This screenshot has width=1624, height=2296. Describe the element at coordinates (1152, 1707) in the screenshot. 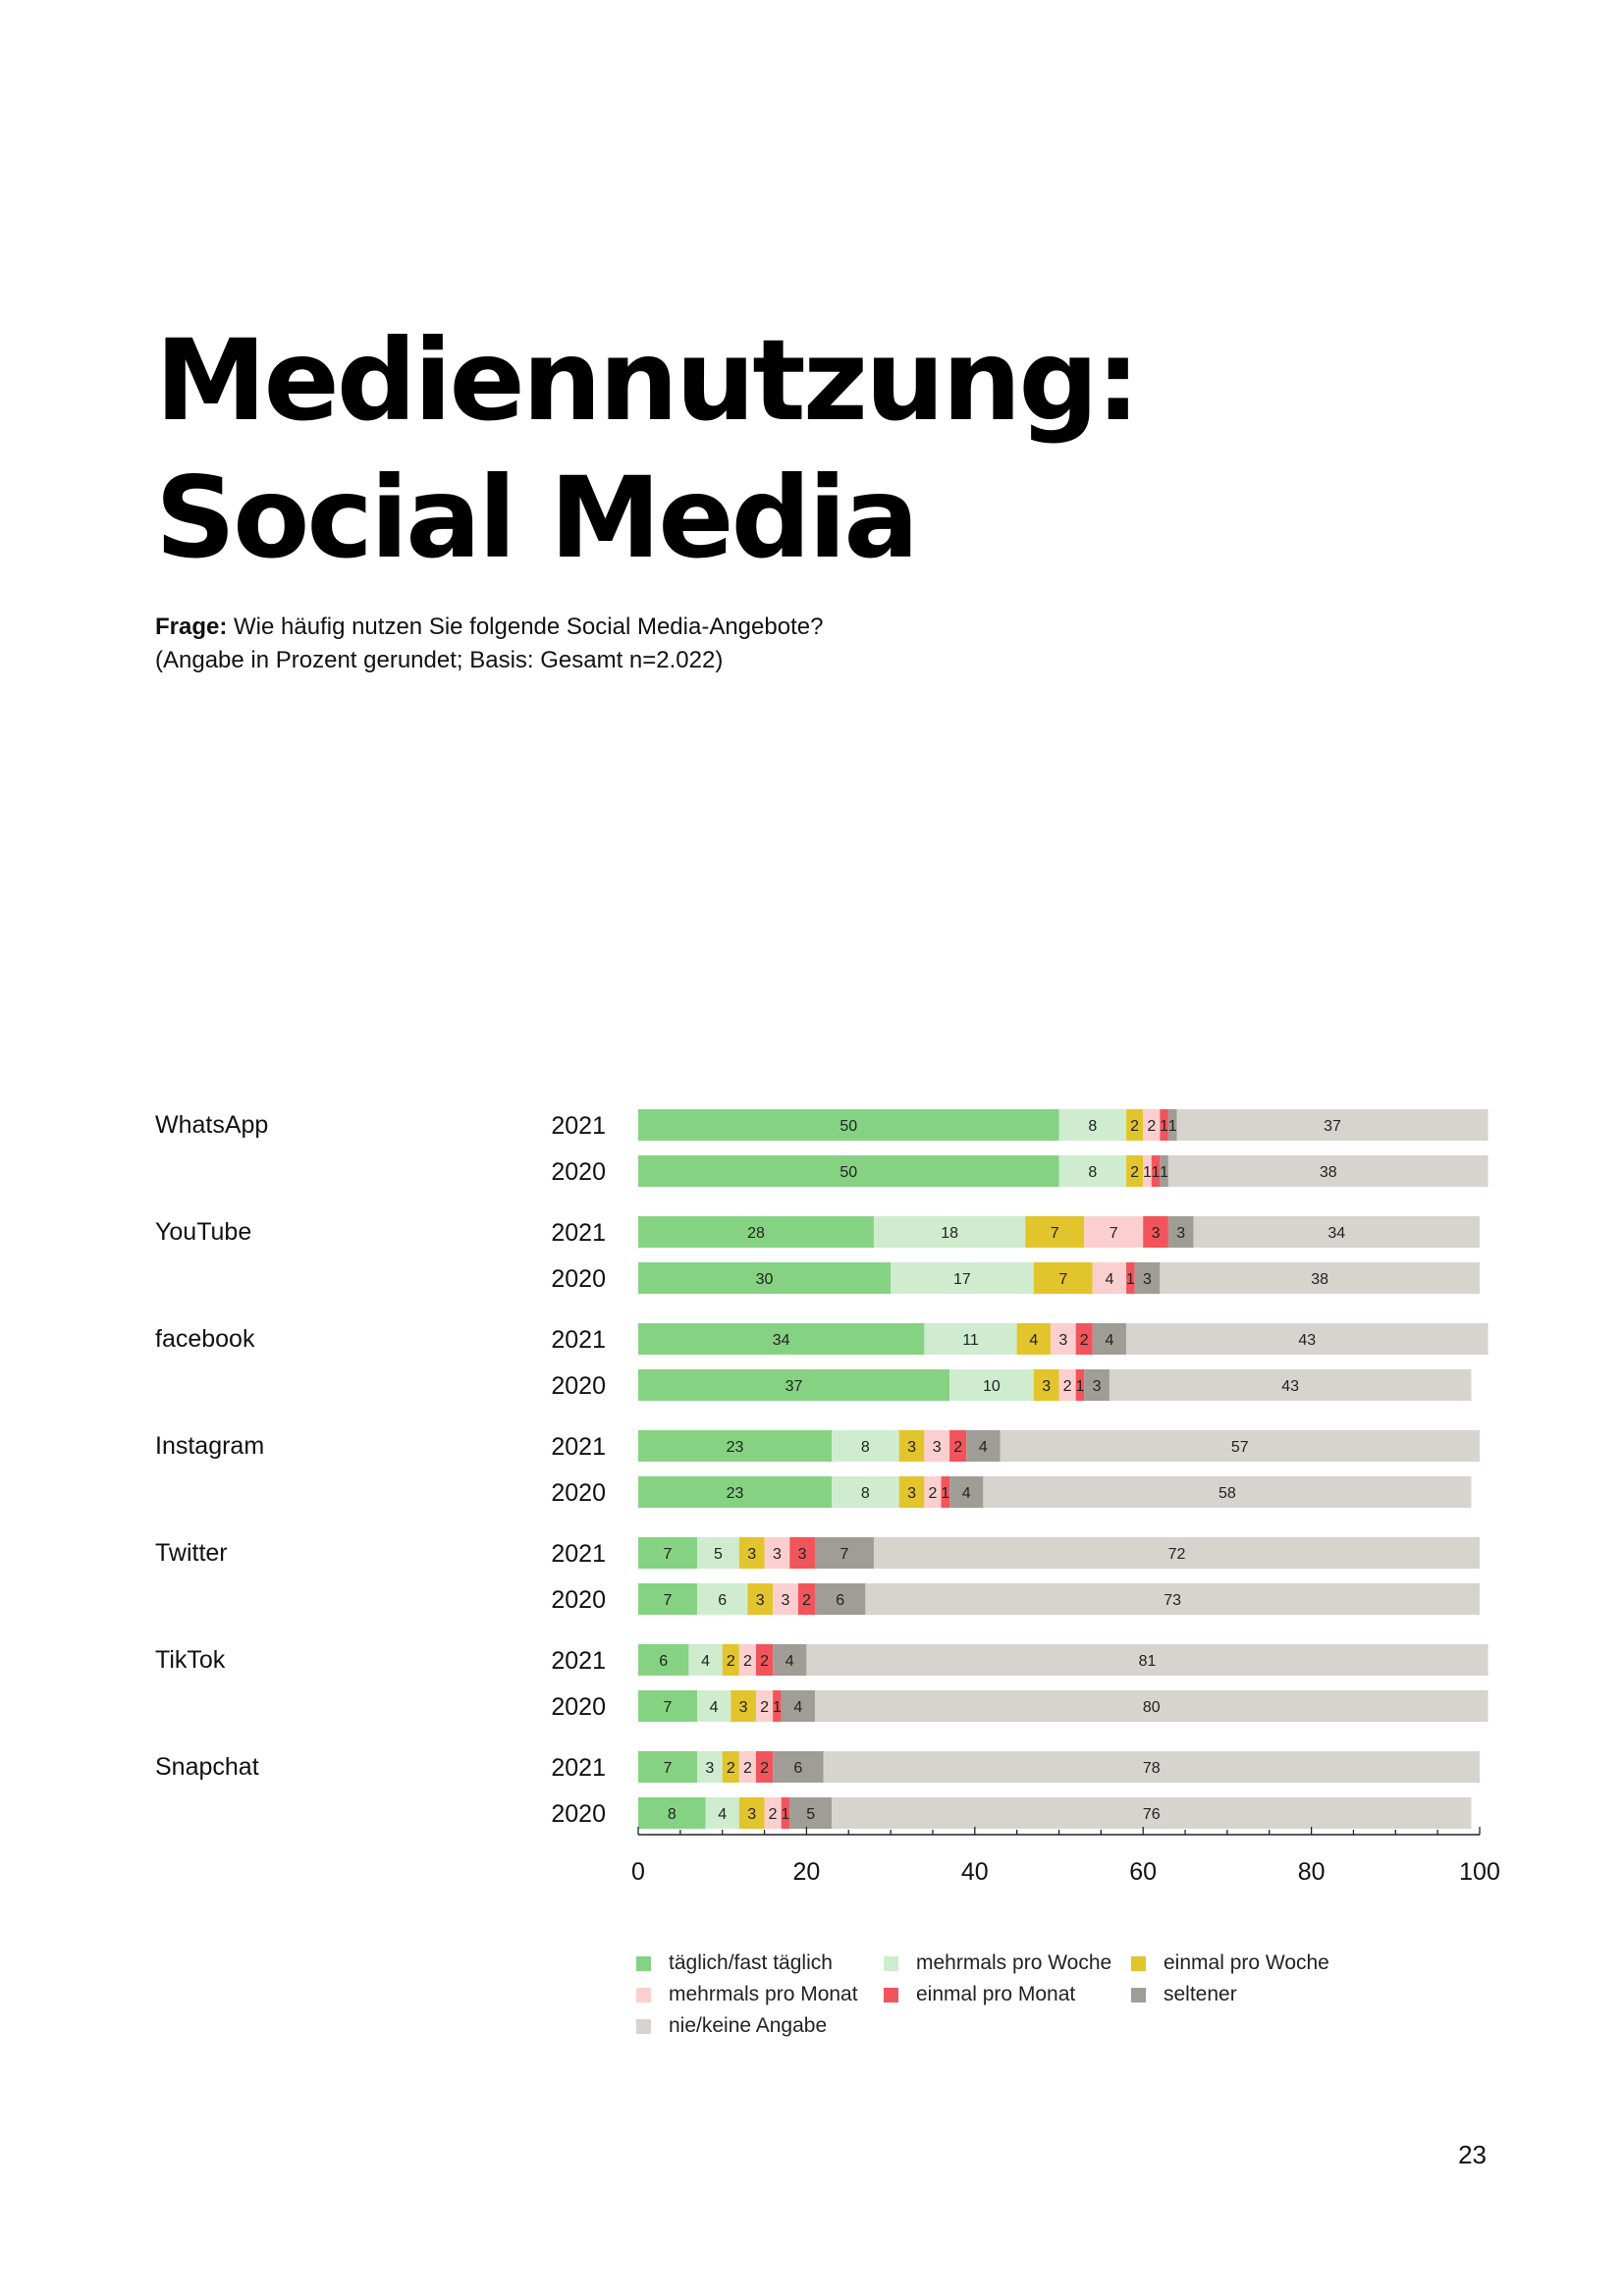

I see `data-label: 80` at that location.